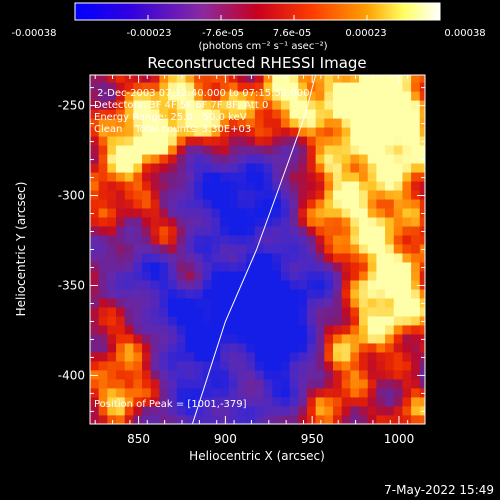 This screenshot has height=500, width=500. Describe the element at coordinates (464, 33) in the screenshot. I see `colorbar-tick-label-5: 0.00038` at that location.